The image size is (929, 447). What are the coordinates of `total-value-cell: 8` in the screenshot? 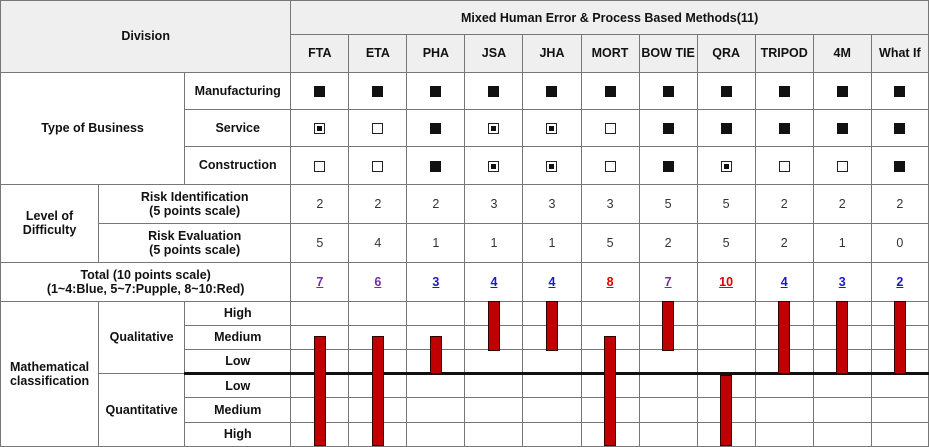 It's located at (610, 282).